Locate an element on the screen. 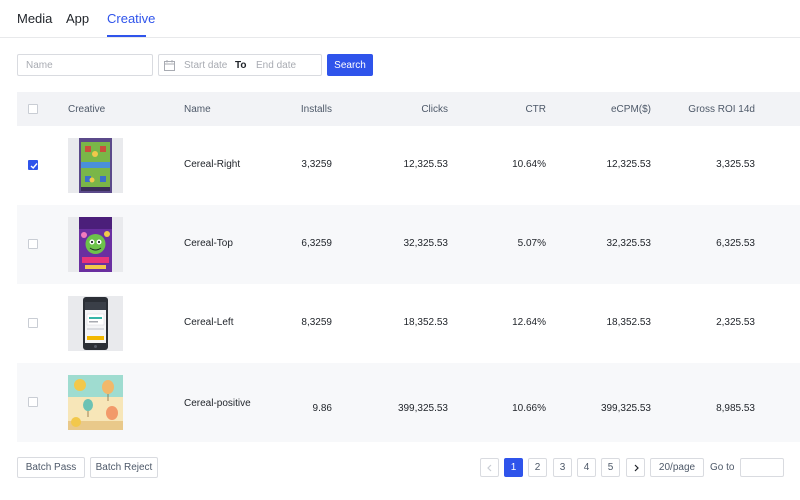 The width and height of the screenshot is (800, 500). ecpm-value: 399,325.53 is located at coordinates (625, 408).